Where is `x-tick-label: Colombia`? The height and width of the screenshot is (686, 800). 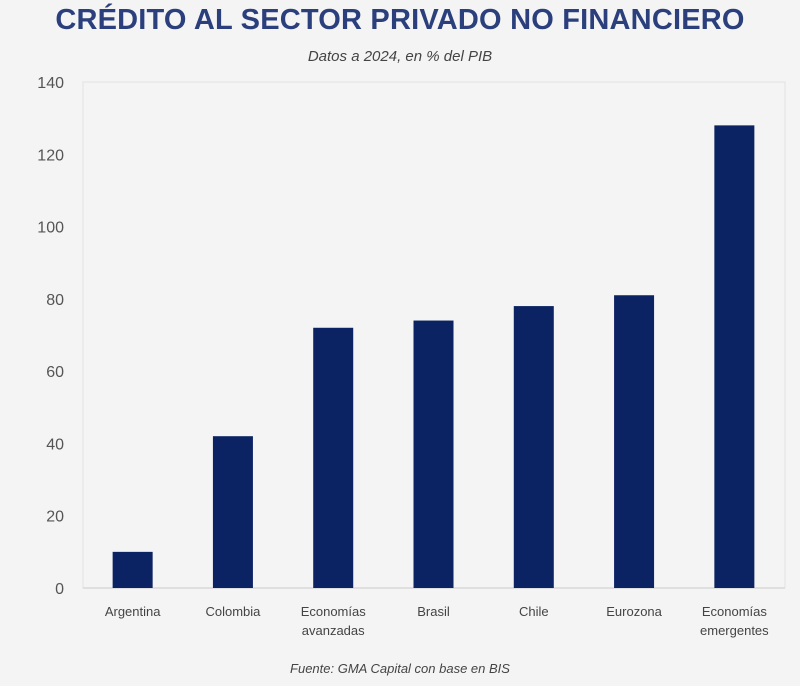
x-tick-label: Colombia is located at coordinates (233, 611).